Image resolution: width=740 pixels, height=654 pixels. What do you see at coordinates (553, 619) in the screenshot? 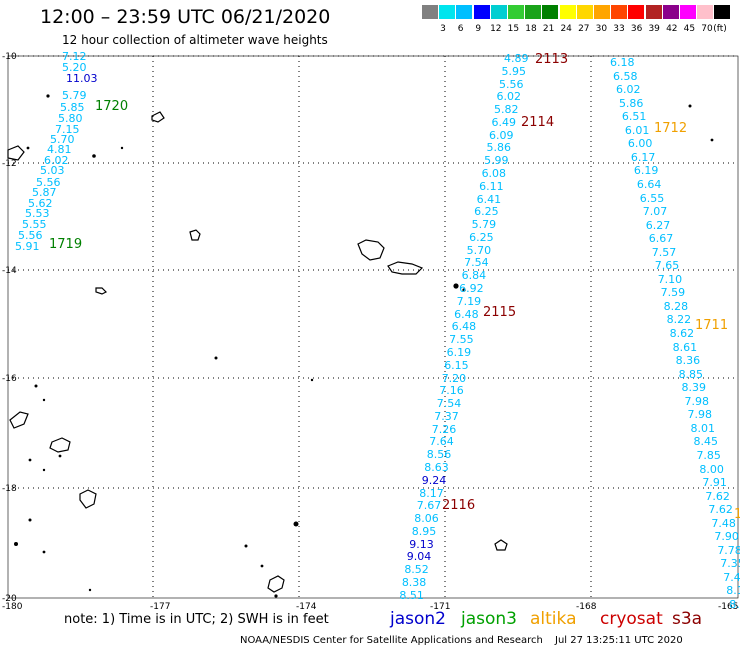
I see `legend-altika: altika` at bounding box center [553, 619].